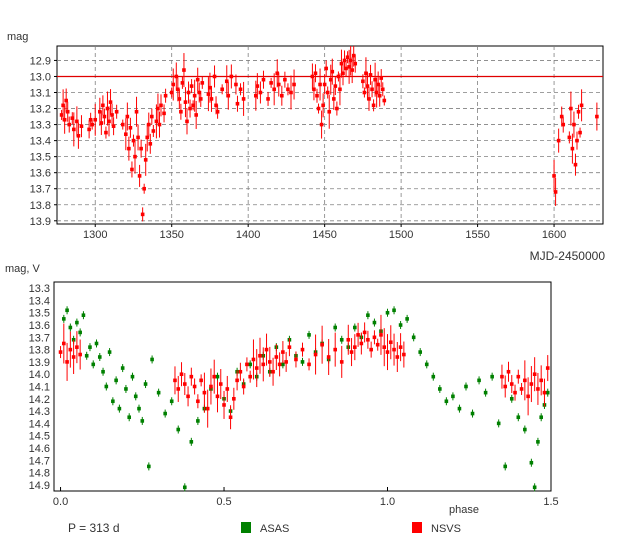  I want to click on top-x-tick-labels: 1300 1350 1400 1450 1500 1550 1600, so click(324, 232).